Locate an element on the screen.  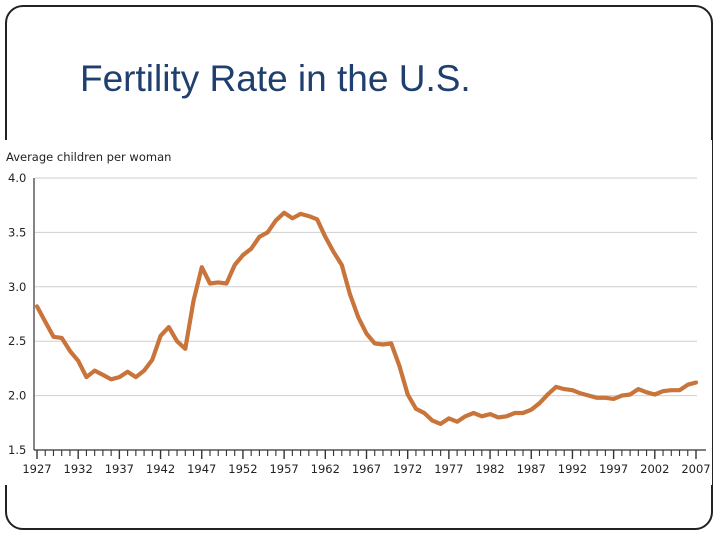
x-tick-label: 1967 is located at coordinates (366, 469).